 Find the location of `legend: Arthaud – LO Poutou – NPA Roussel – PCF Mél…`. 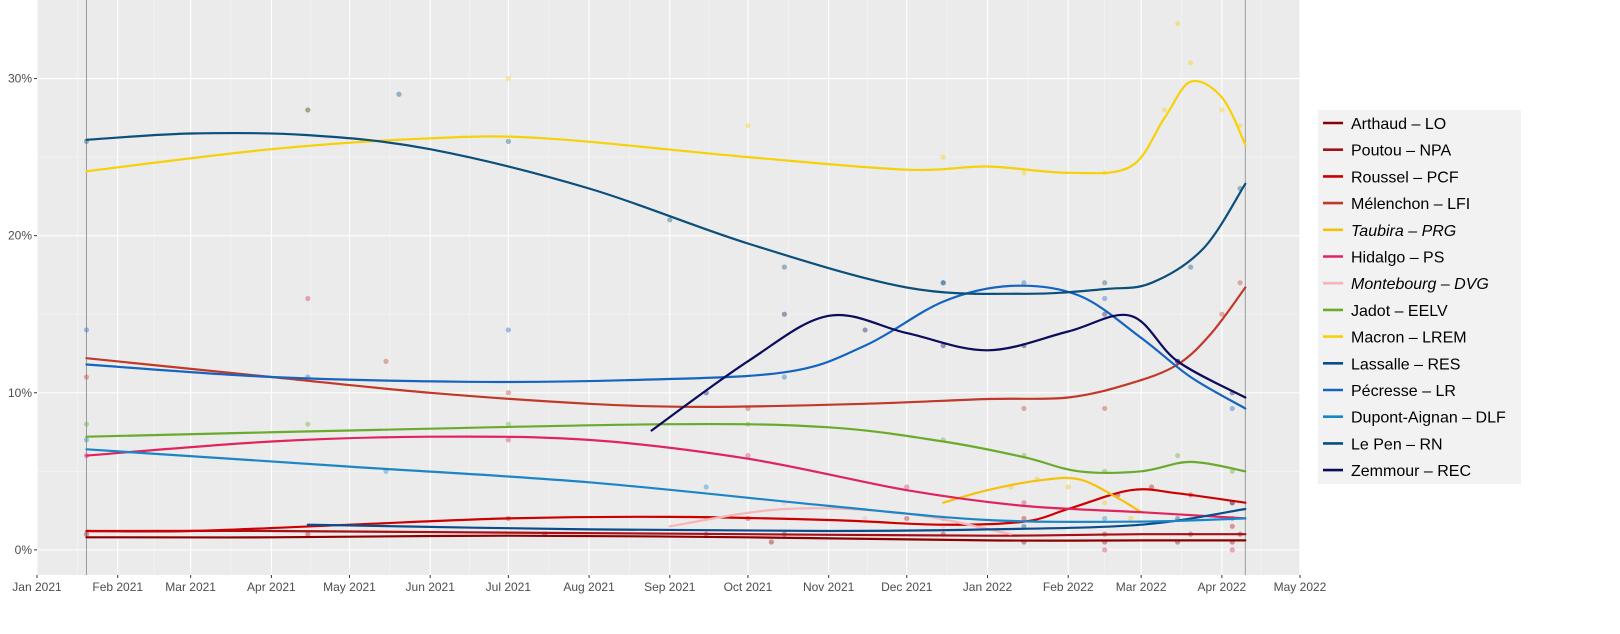

legend: Arthaud – LO Poutou – NPA Roussel – PCF Mél… is located at coordinates (1419, 297).